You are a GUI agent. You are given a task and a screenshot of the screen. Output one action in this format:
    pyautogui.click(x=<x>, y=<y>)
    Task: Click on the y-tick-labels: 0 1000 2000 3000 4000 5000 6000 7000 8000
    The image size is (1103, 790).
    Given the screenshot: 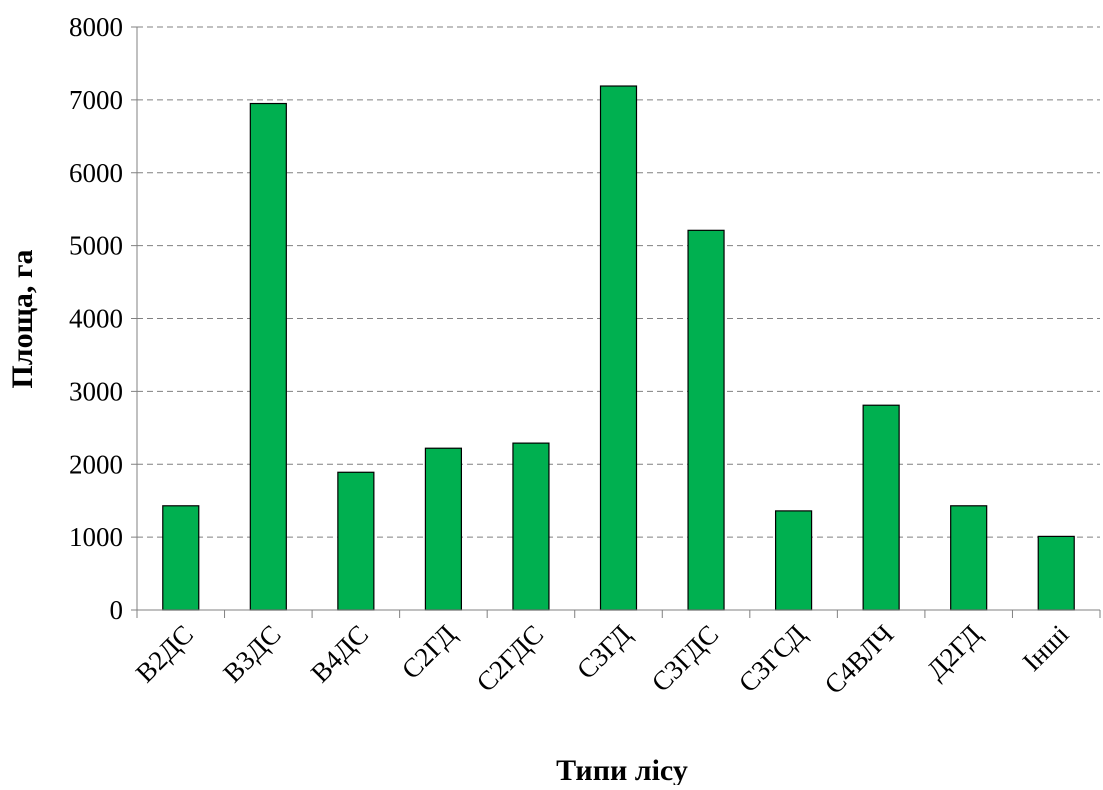 What is the action you would take?
    pyautogui.click(x=96, y=318)
    